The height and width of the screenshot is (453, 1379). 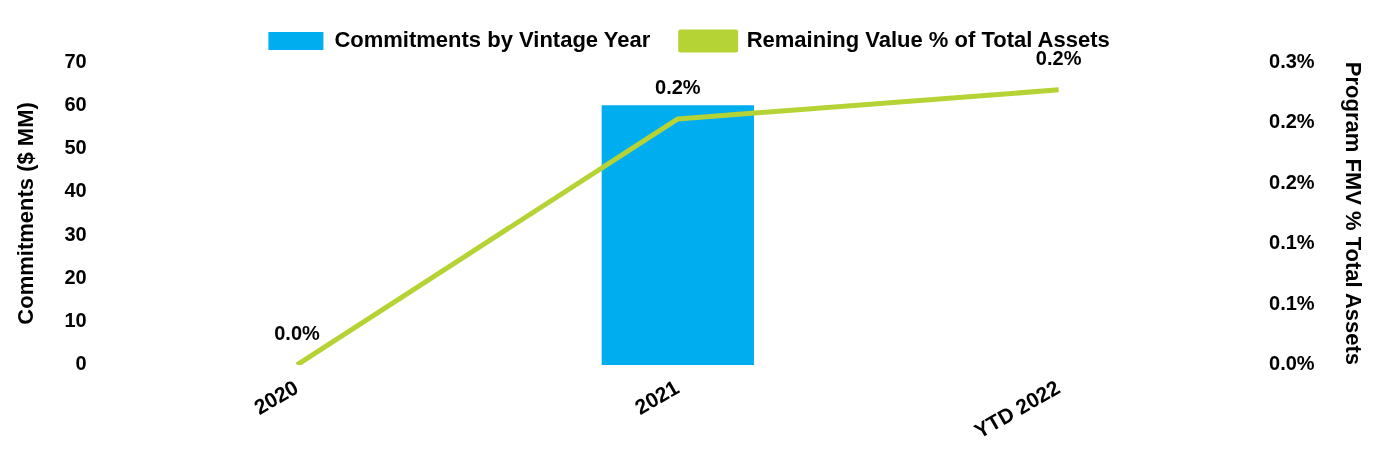 I want to click on y2-tick-label: 0.3%, so click(x=1292, y=60).